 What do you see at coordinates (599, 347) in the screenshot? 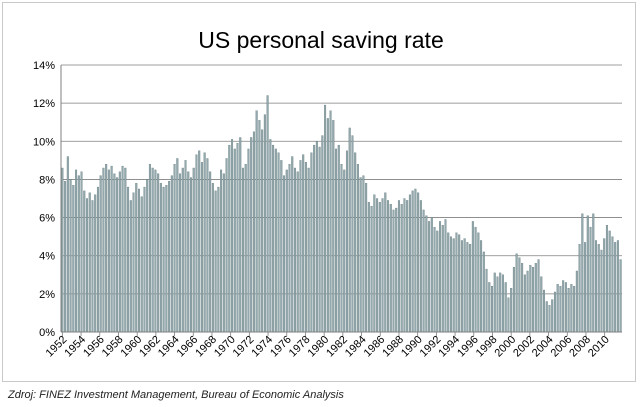
I see `x-tick-label: 2010` at bounding box center [599, 347].